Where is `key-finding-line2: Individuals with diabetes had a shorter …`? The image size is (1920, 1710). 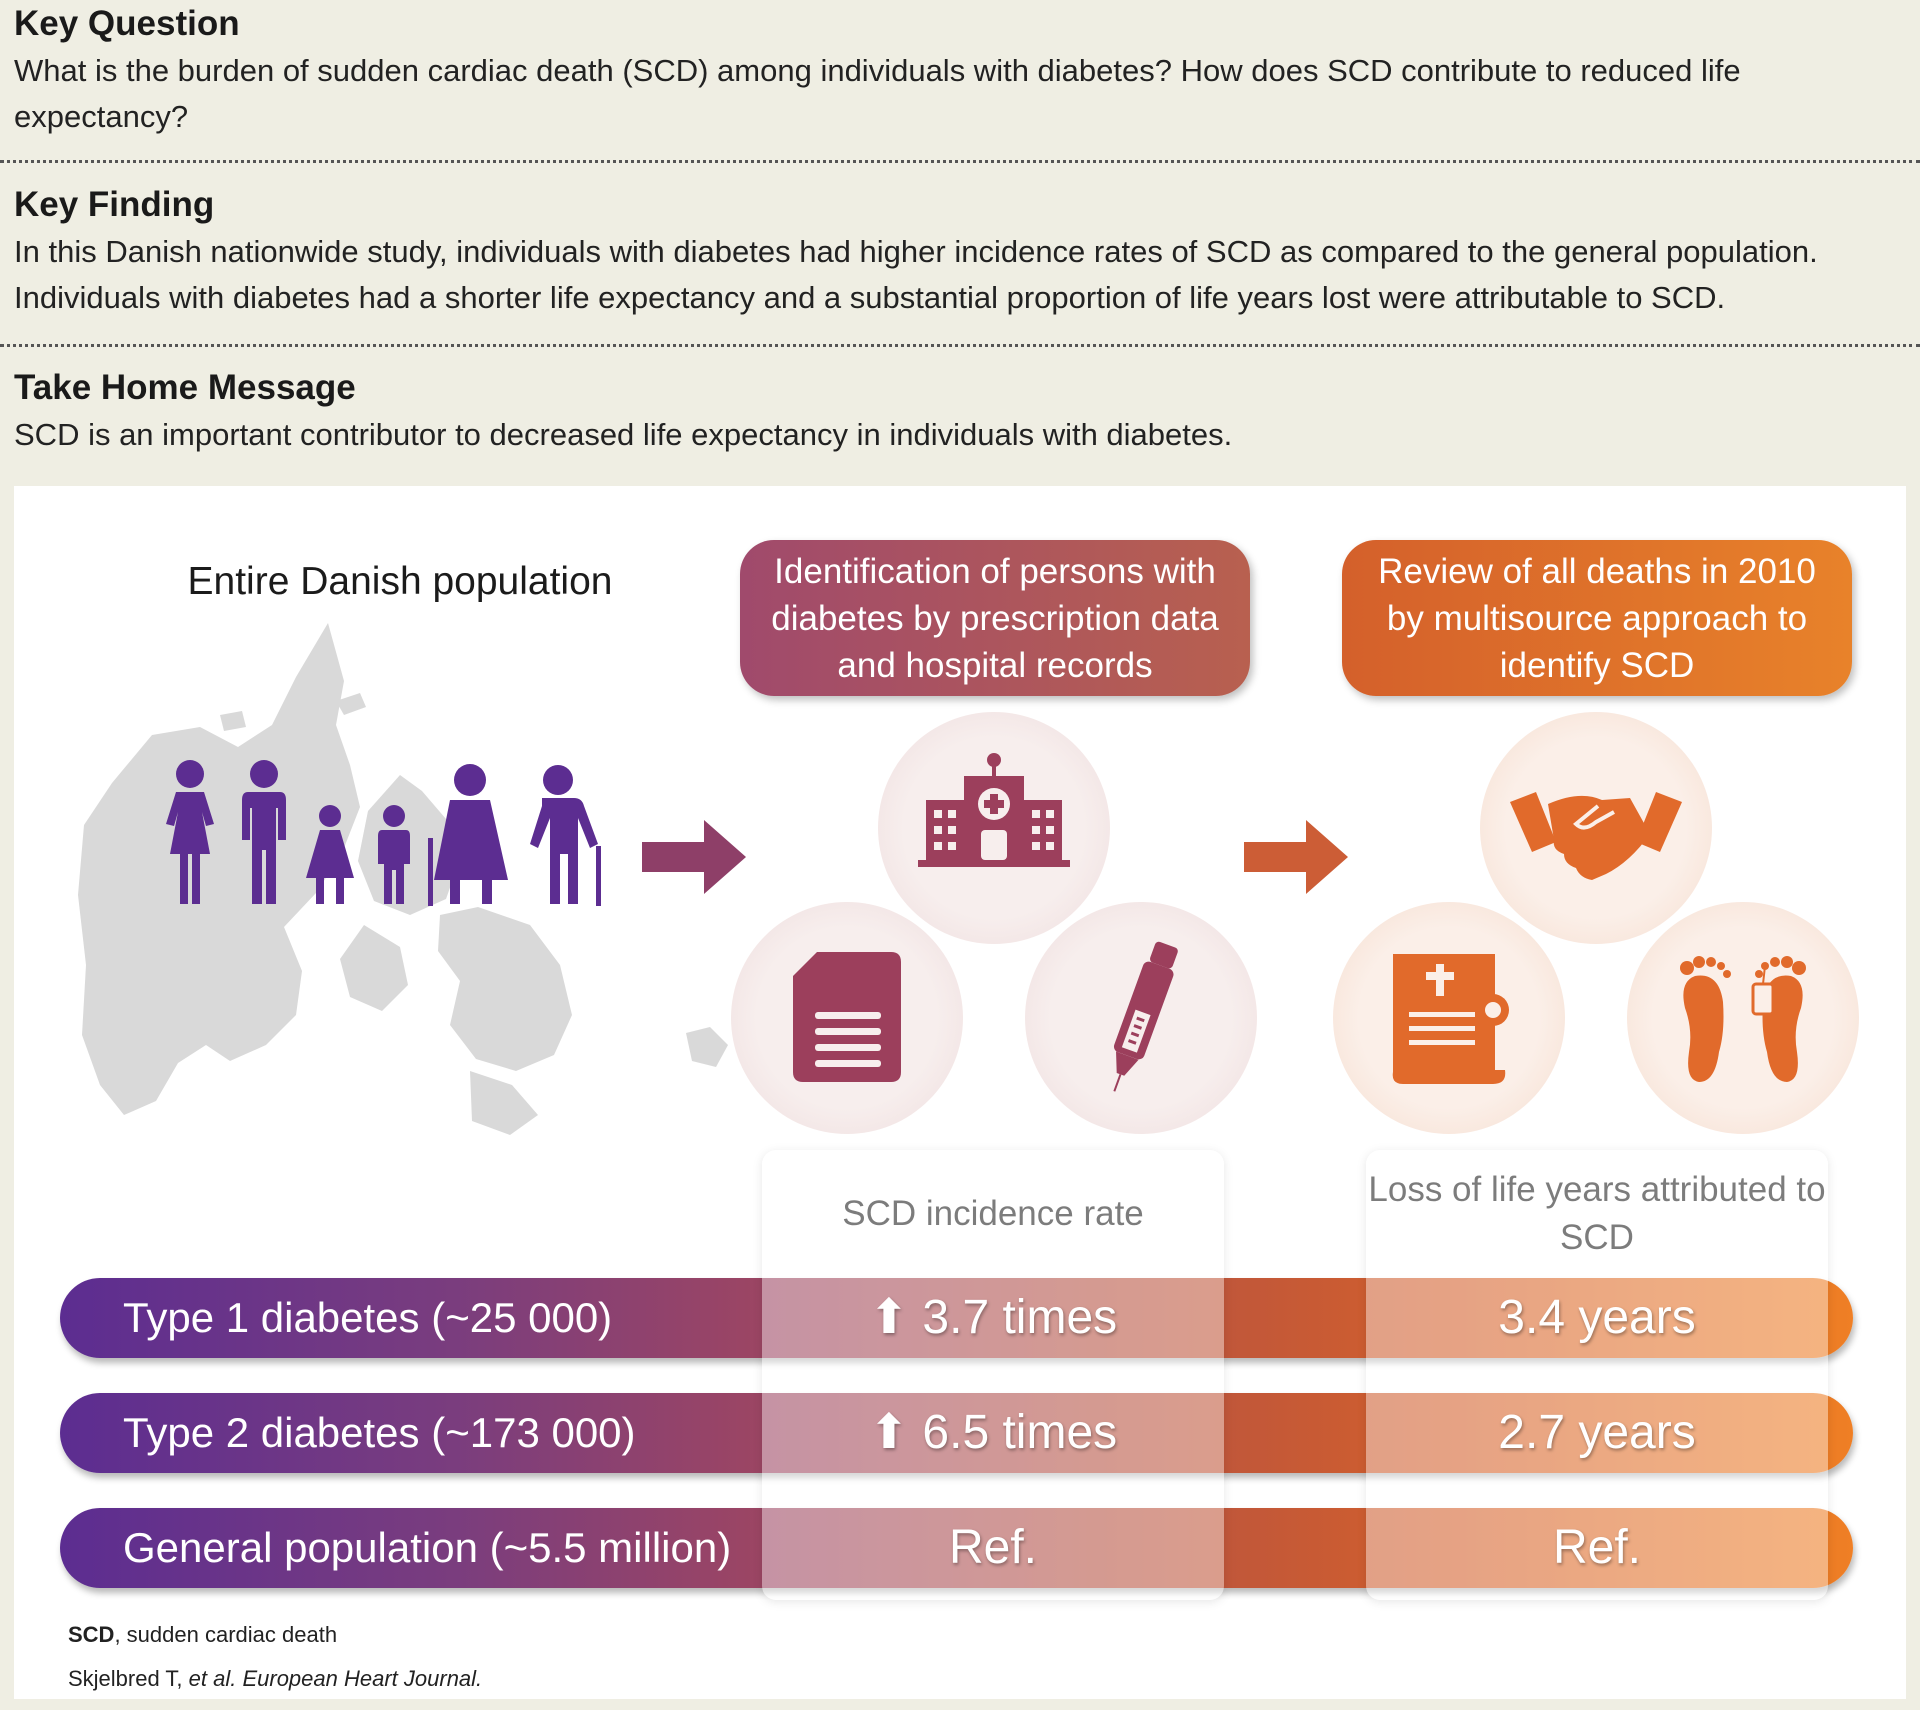 key-finding-line2: Individuals with diabetes had a shorter … is located at coordinates (870, 297).